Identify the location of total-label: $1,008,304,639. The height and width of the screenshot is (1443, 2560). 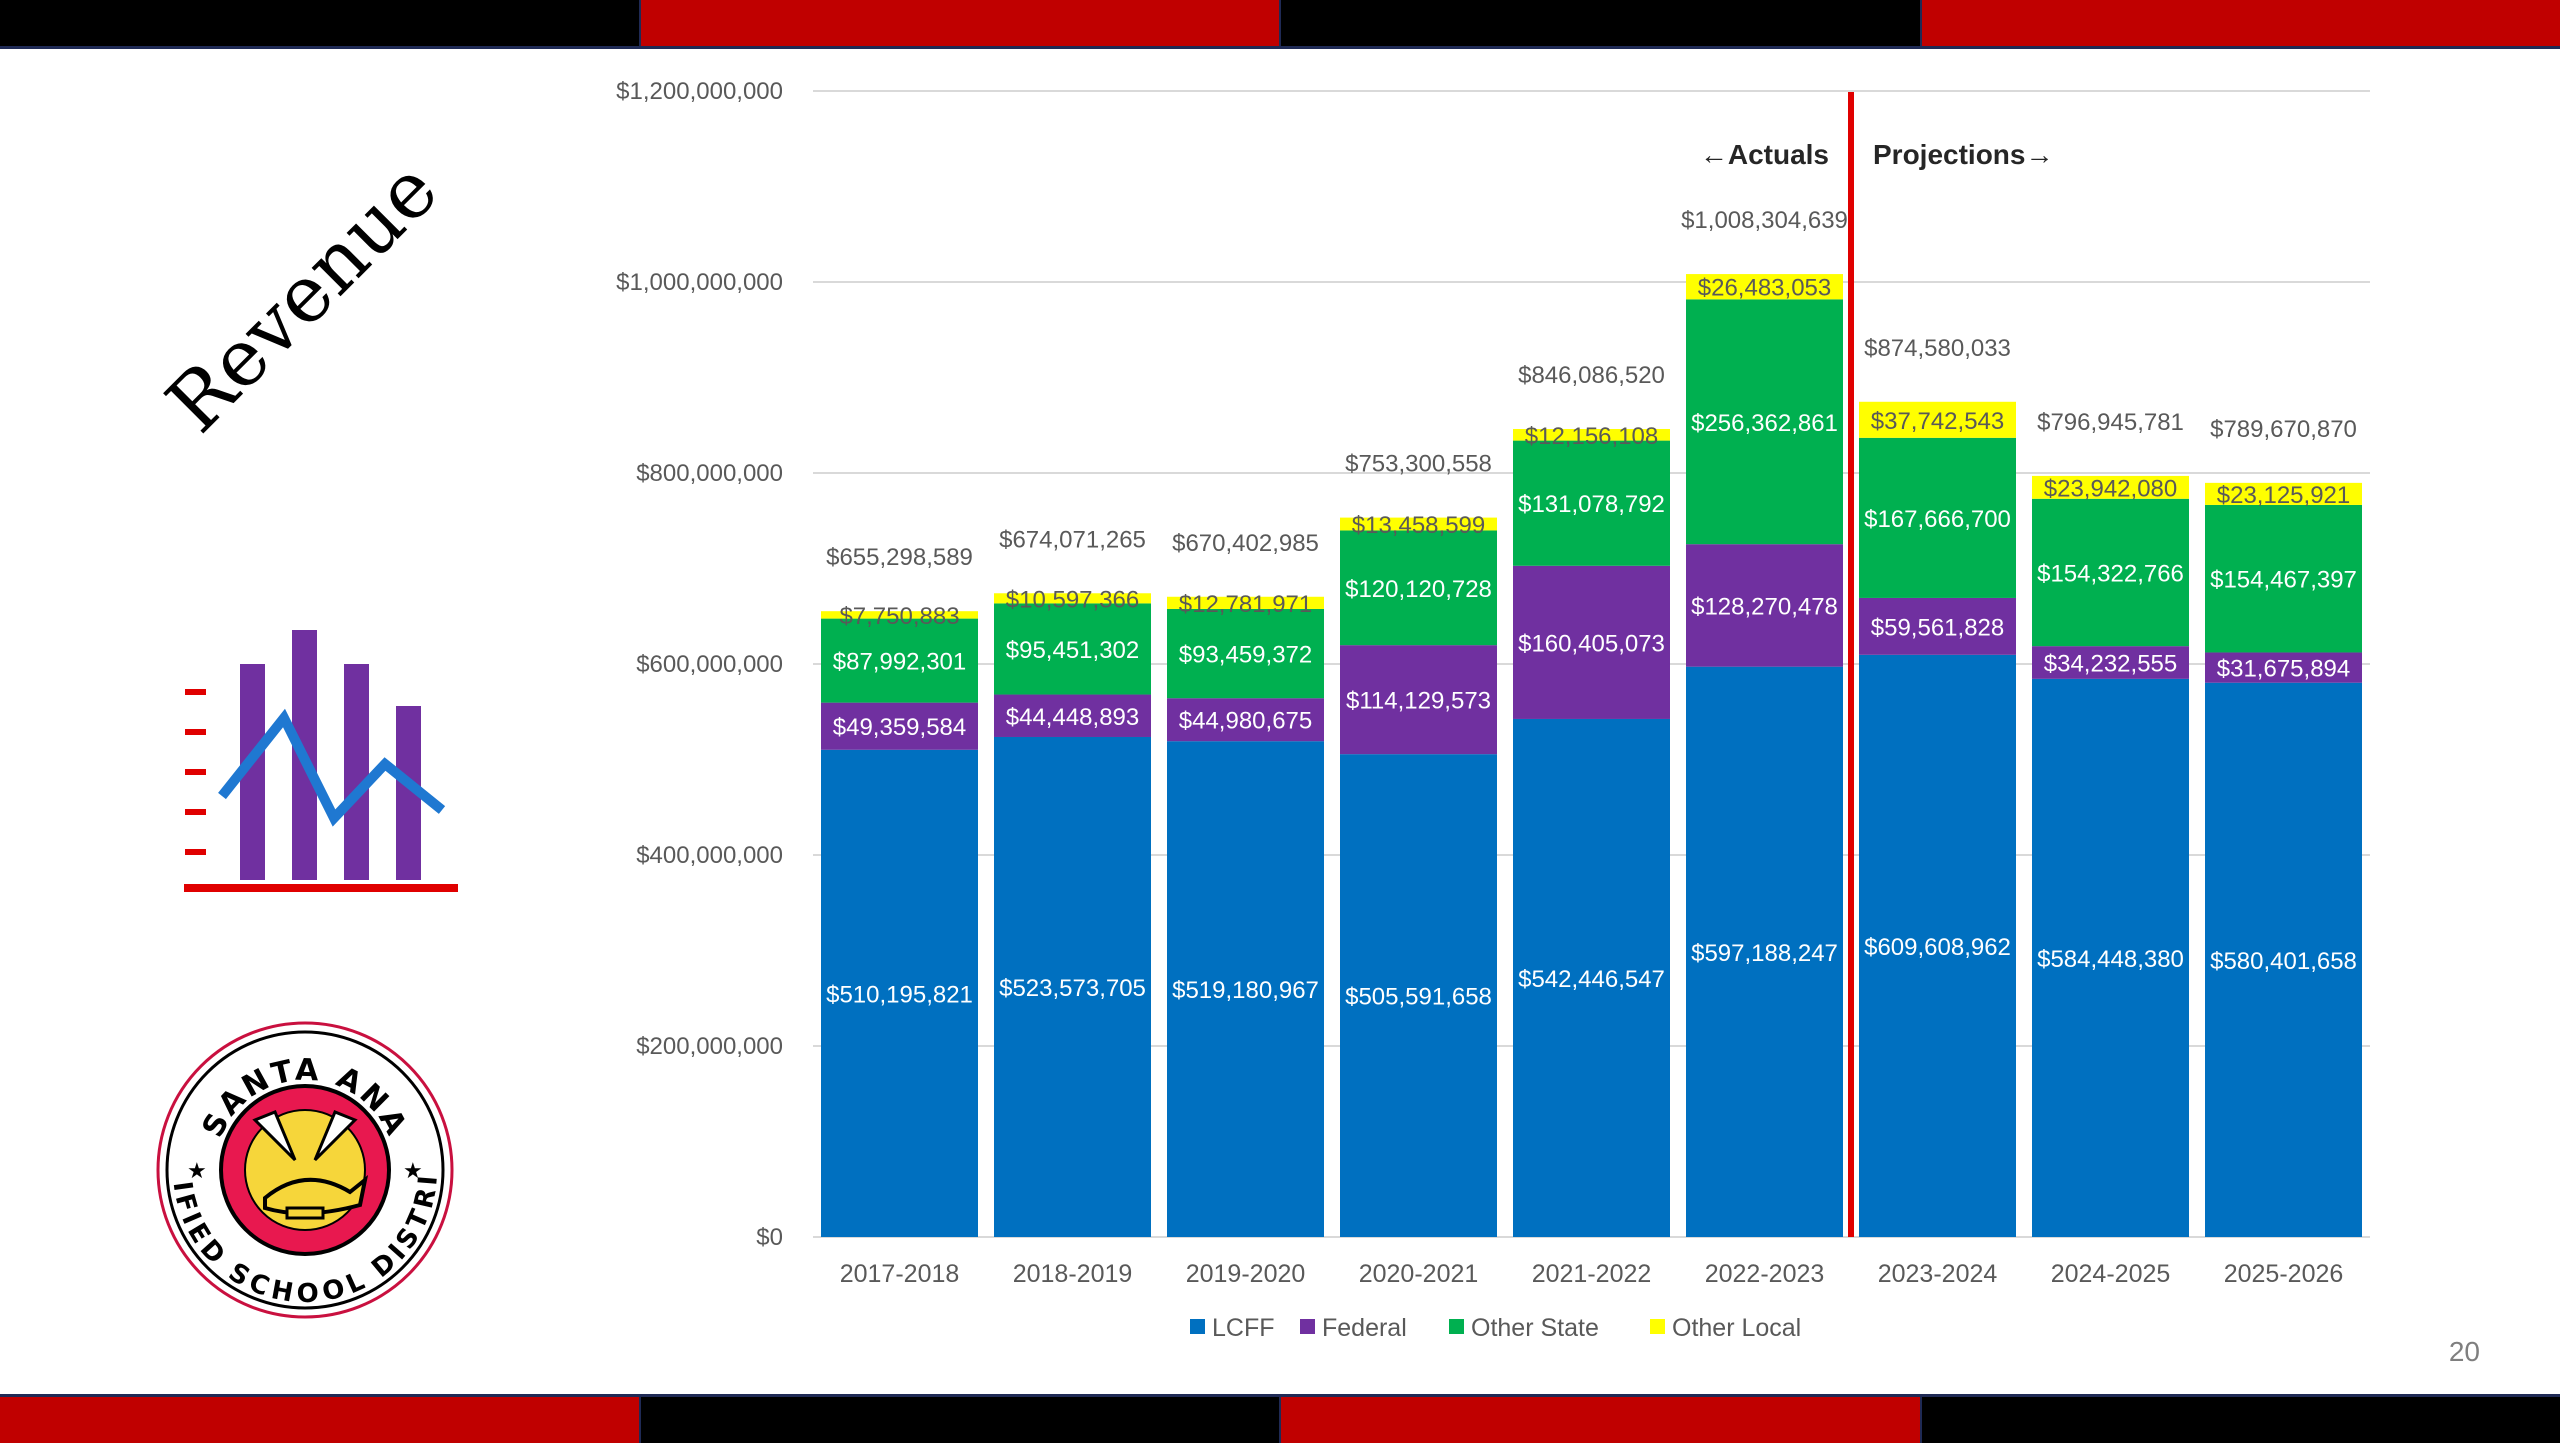
(1764, 220).